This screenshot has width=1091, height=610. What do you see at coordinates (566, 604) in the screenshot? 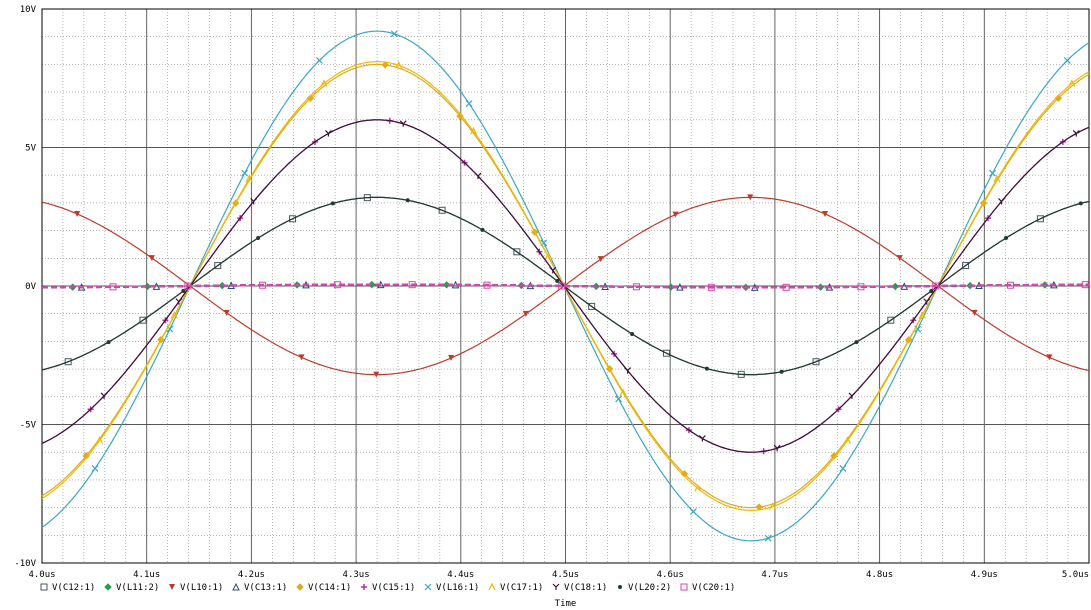
I see `x-axis-label: Time` at bounding box center [566, 604].